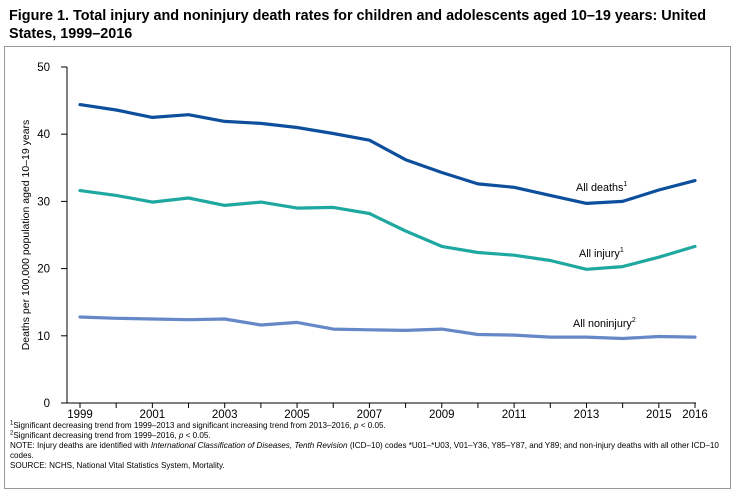 The width and height of the screenshot is (735, 497). I want to click on series-line-all-noninjury, so click(387, 328).